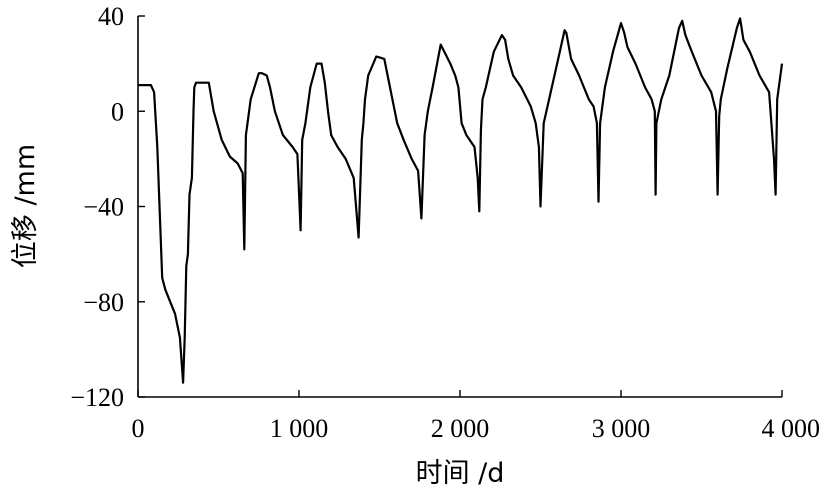 The width and height of the screenshot is (824, 491). What do you see at coordinates (621, 428) in the screenshot?
I see `x-tick-label: 3 000` at bounding box center [621, 428].